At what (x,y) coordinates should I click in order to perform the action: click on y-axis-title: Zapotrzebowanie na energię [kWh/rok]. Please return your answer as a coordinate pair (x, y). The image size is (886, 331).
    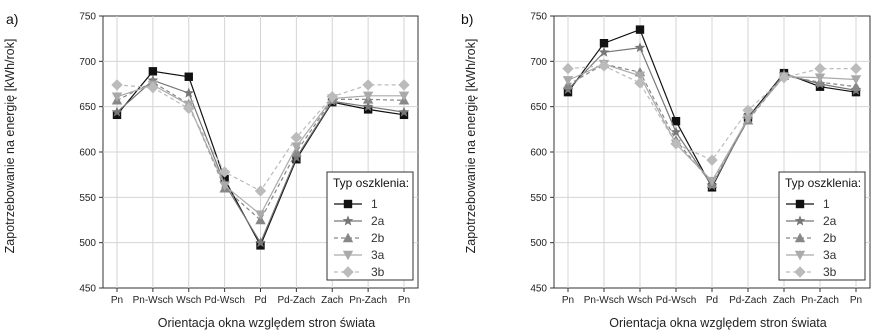
    Looking at the image, I should click on (10, 146).